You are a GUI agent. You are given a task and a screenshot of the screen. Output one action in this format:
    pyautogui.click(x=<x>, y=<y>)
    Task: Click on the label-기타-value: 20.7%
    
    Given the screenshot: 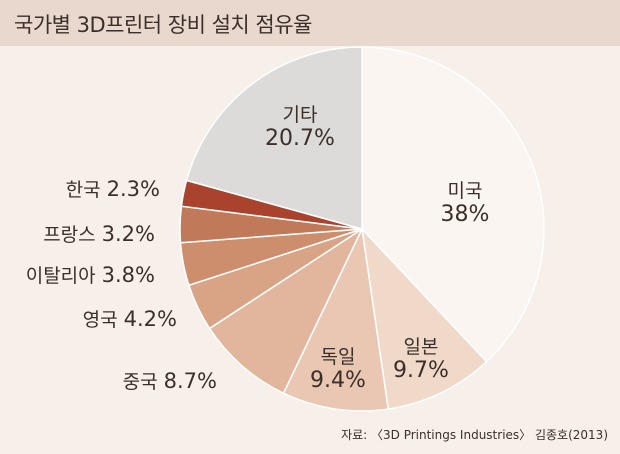 What is the action you would take?
    pyautogui.click(x=300, y=138)
    